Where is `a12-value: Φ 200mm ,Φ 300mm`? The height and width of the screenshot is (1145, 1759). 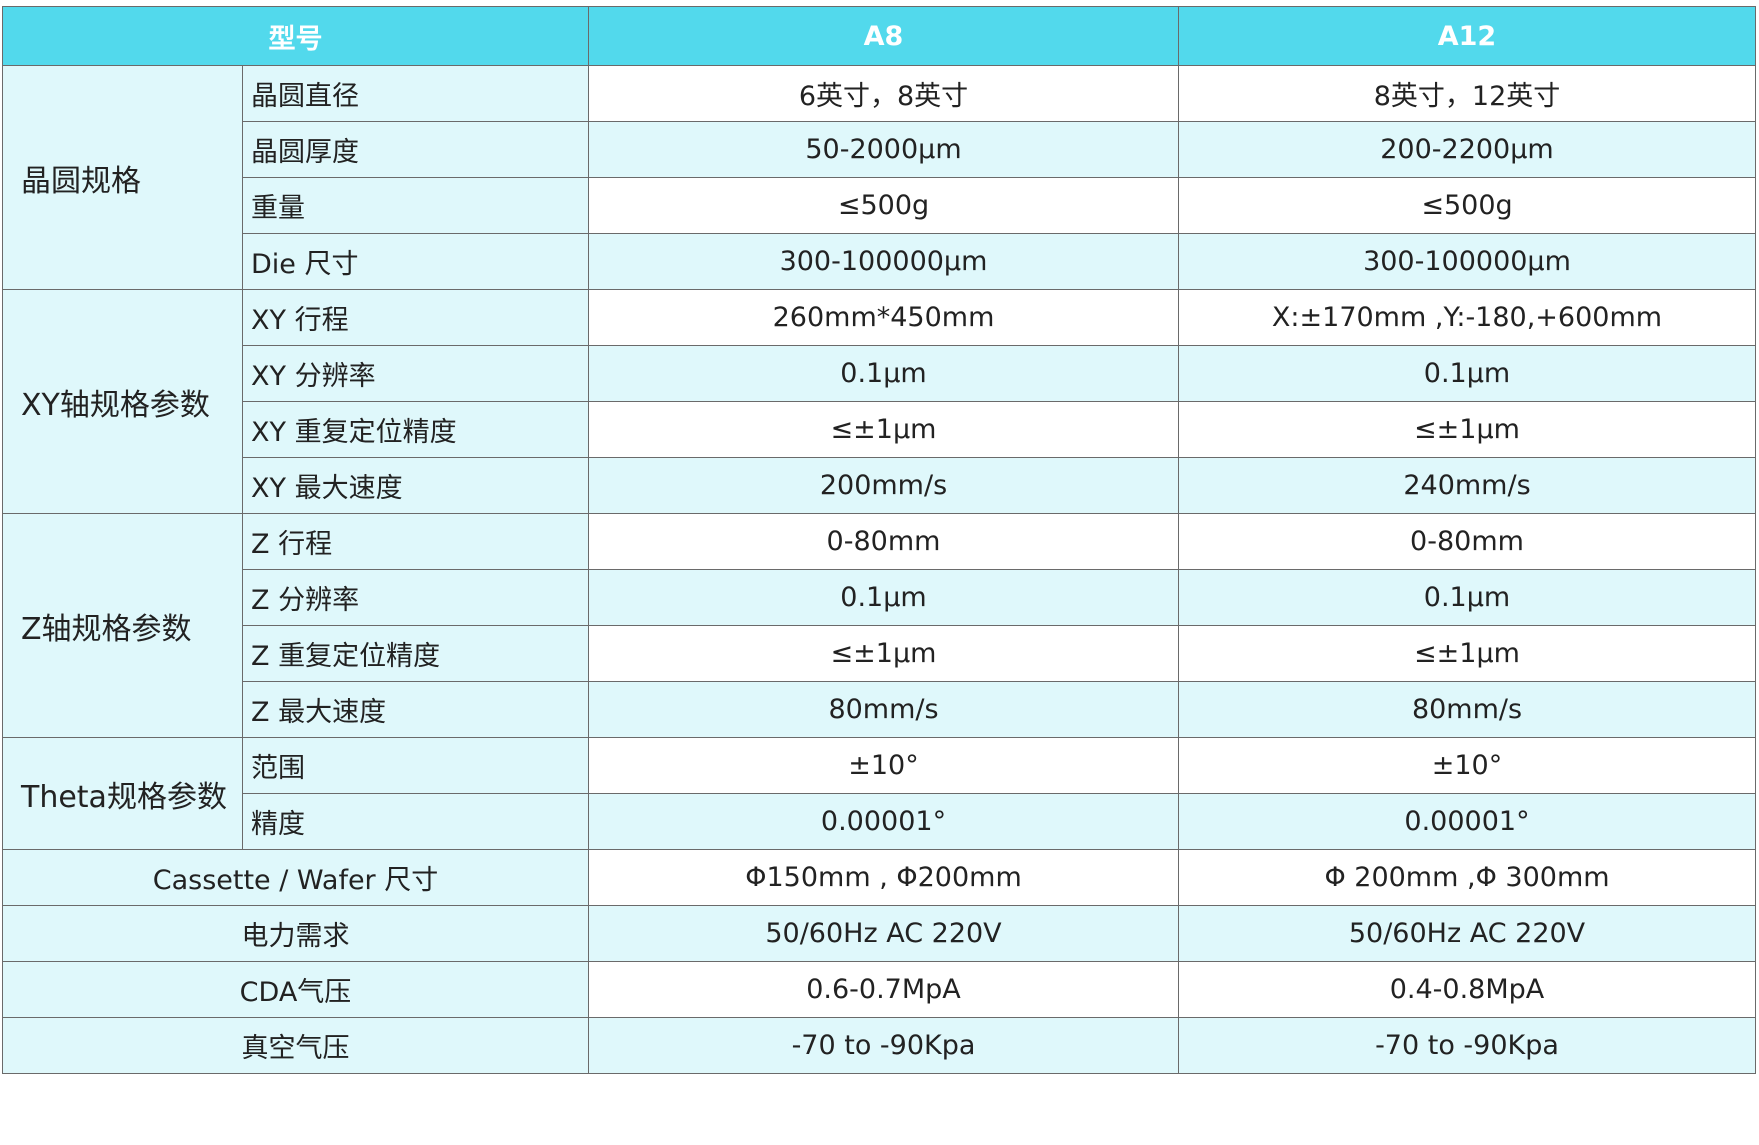
a12-value: Φ 200mm ,Φ 300mm is located at coordinates (1467, 877).